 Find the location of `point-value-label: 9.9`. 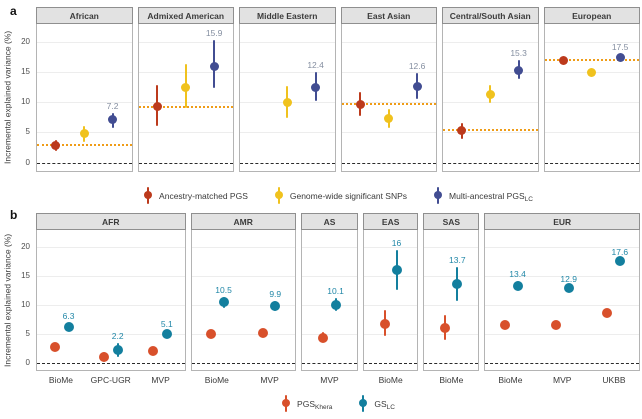

point-value-label: 9.9 is located at coordinates (275, 293).